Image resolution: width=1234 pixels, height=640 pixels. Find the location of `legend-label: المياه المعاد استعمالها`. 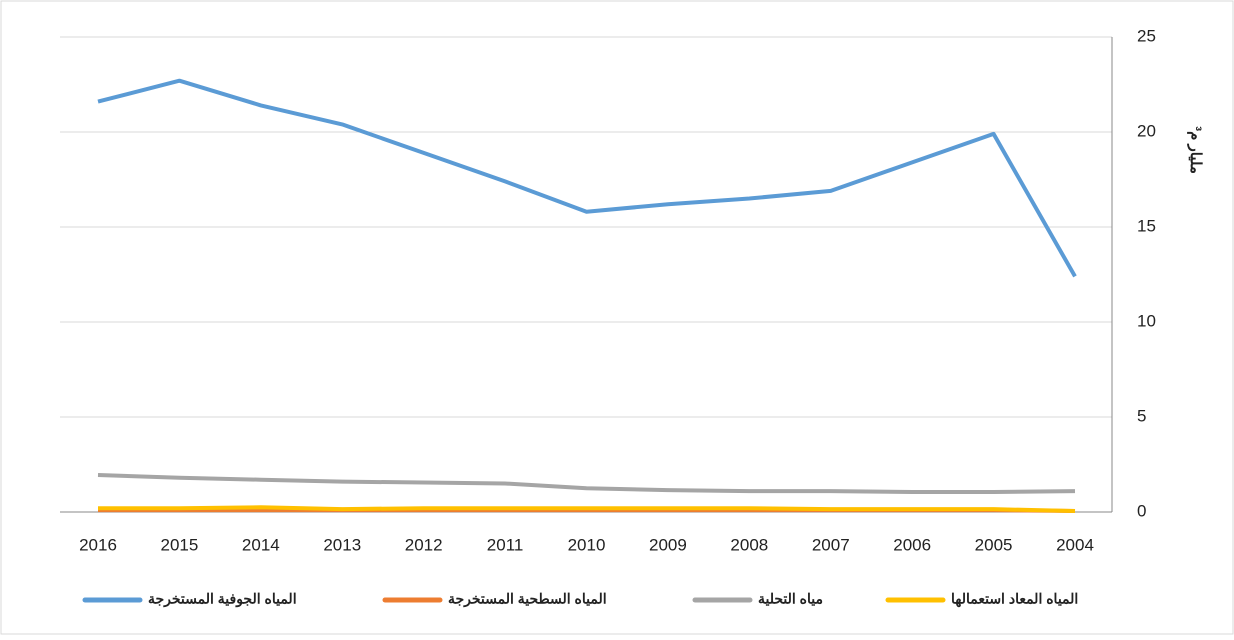

legend-label: المياه المعاد استعمالها is located at coordinates (1014, 599).